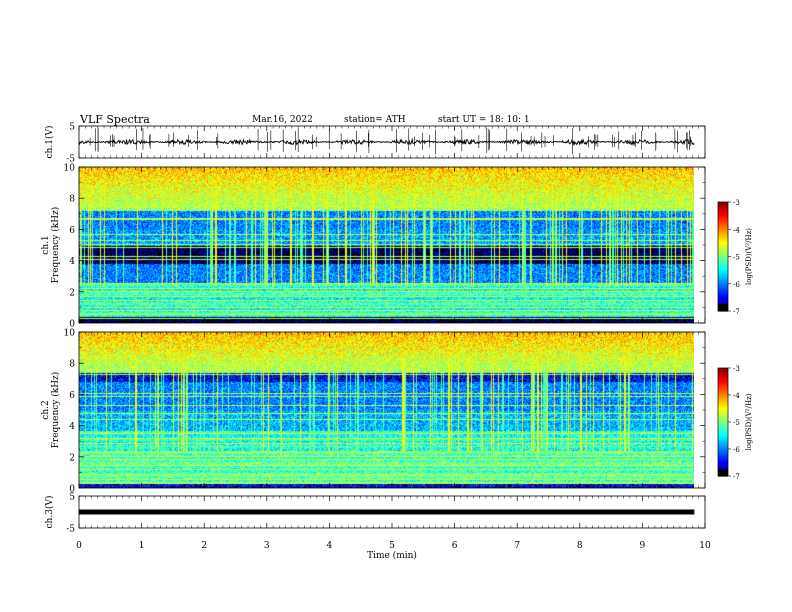  Describe the element at coordinates (643, 546) in the screenshot. I see `x-tick-label: 9` at that location.